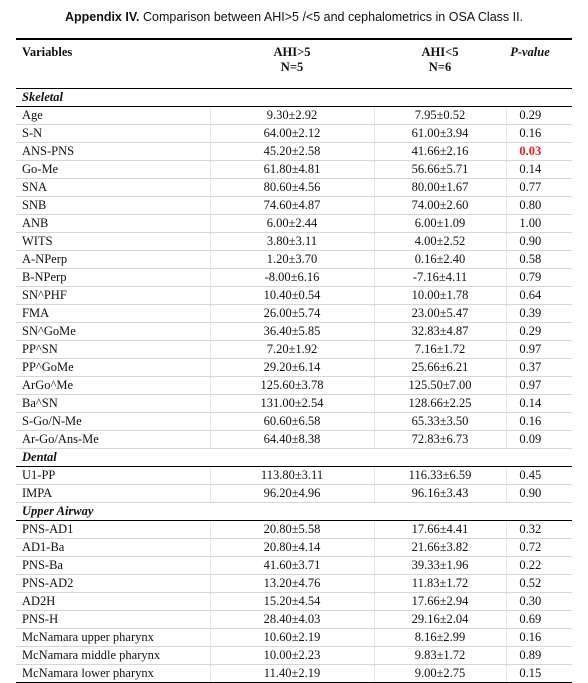 The image size is (588, 683). I want to click on value-cell: 11.40±2.19, so click(291, 673).